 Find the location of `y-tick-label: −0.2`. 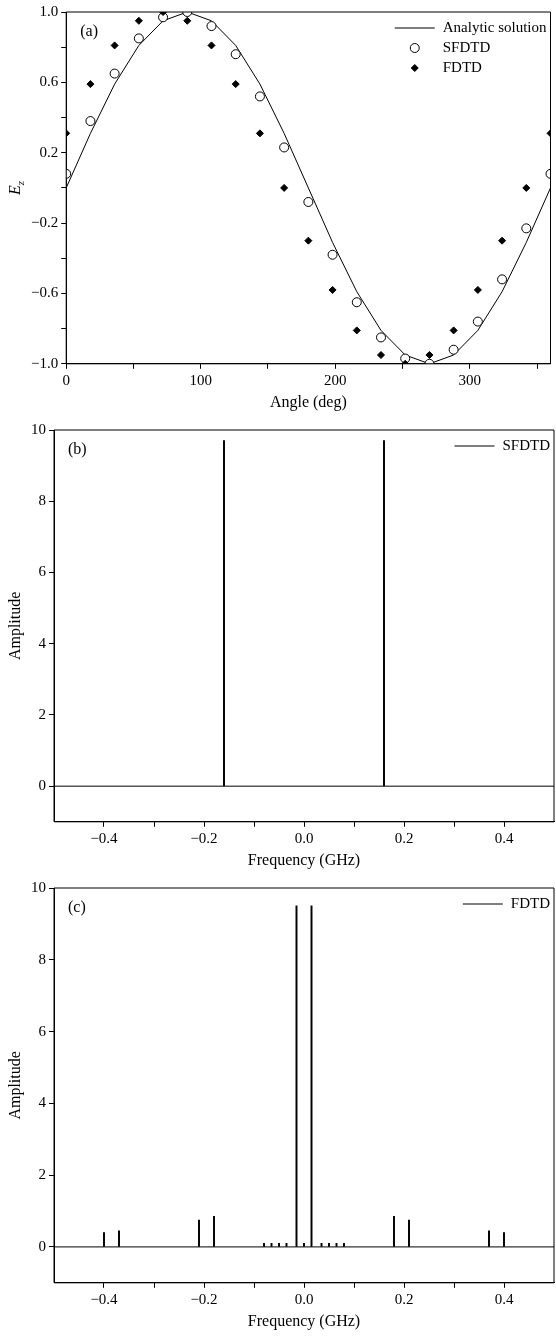

y-tick-label: −0.2 is located at coordinates (44, 222).